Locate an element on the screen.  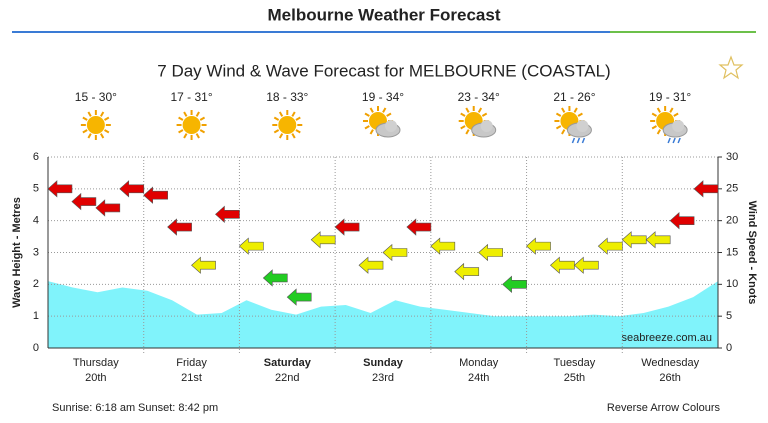
y-tick-label: 1 is located at coordinates (36, 316).